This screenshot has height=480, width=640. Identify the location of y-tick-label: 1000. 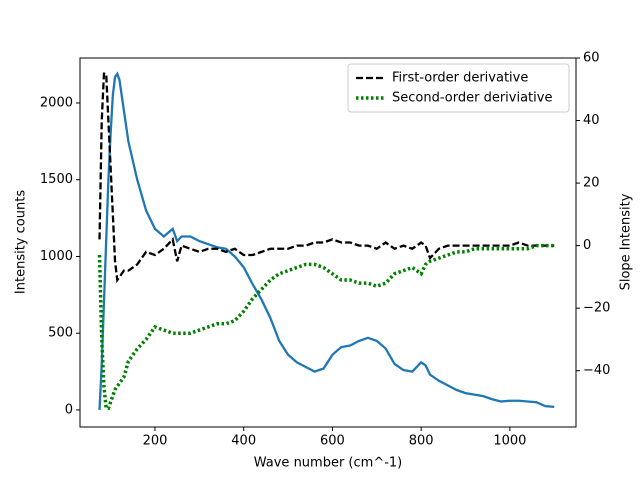
(56, 256).